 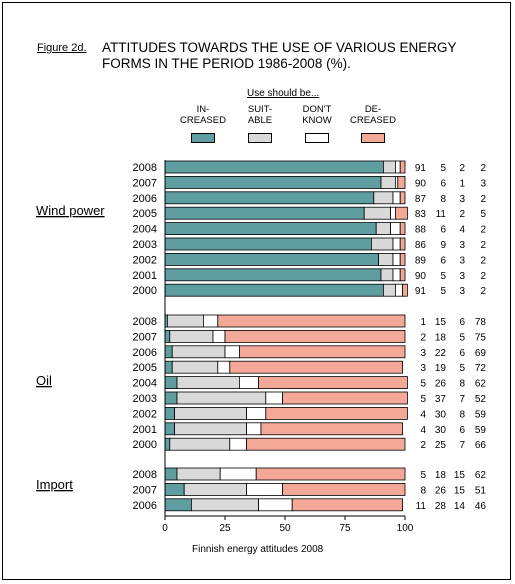 I want to click on year-label: 2006, so click(x=145, y=199).